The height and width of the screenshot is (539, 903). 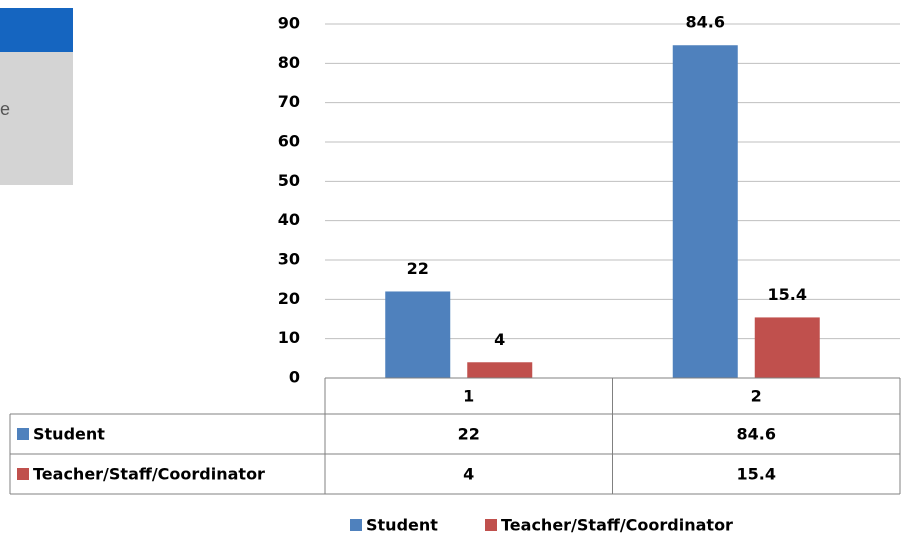 I want to click on y-tick-label: 40, so click(x=289, y=219).